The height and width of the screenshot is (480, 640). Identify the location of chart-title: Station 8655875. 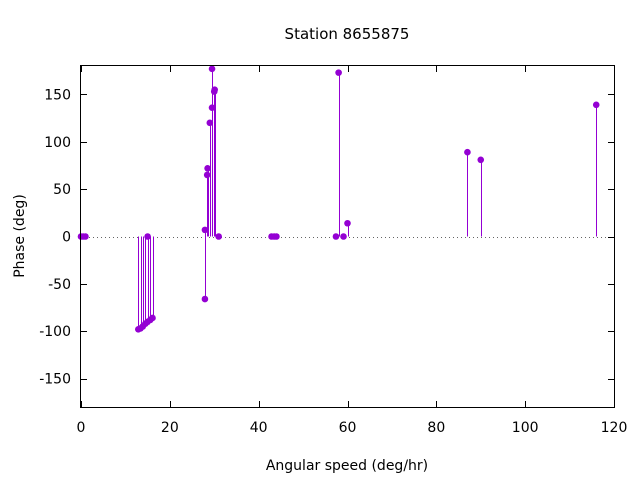
(347, 34).